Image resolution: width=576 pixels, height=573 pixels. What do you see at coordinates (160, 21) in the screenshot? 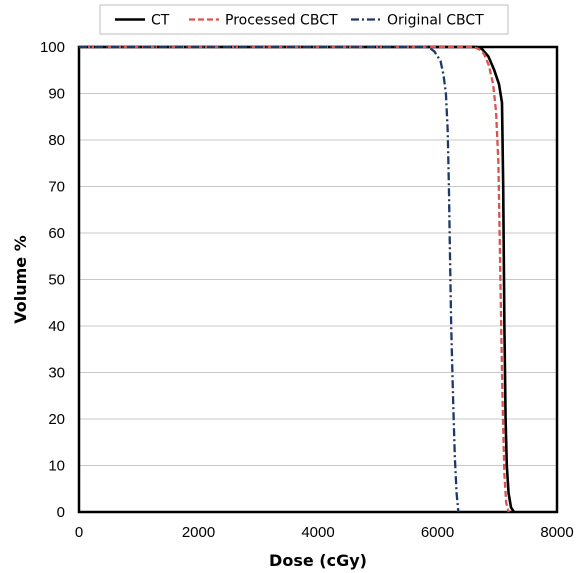
I see `legend-label-ct: CT` at bounding box center [160, 21].